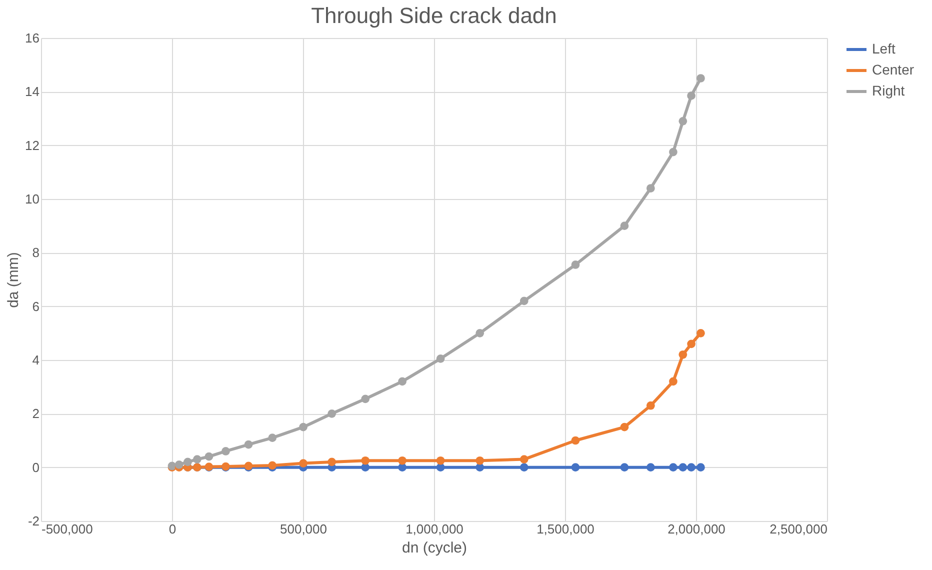 The width and height of the screenshot is (932, 570). Describe the element at coordinates (36, 360) in the screenshot. I see `y-tick-label: 4` at that location.